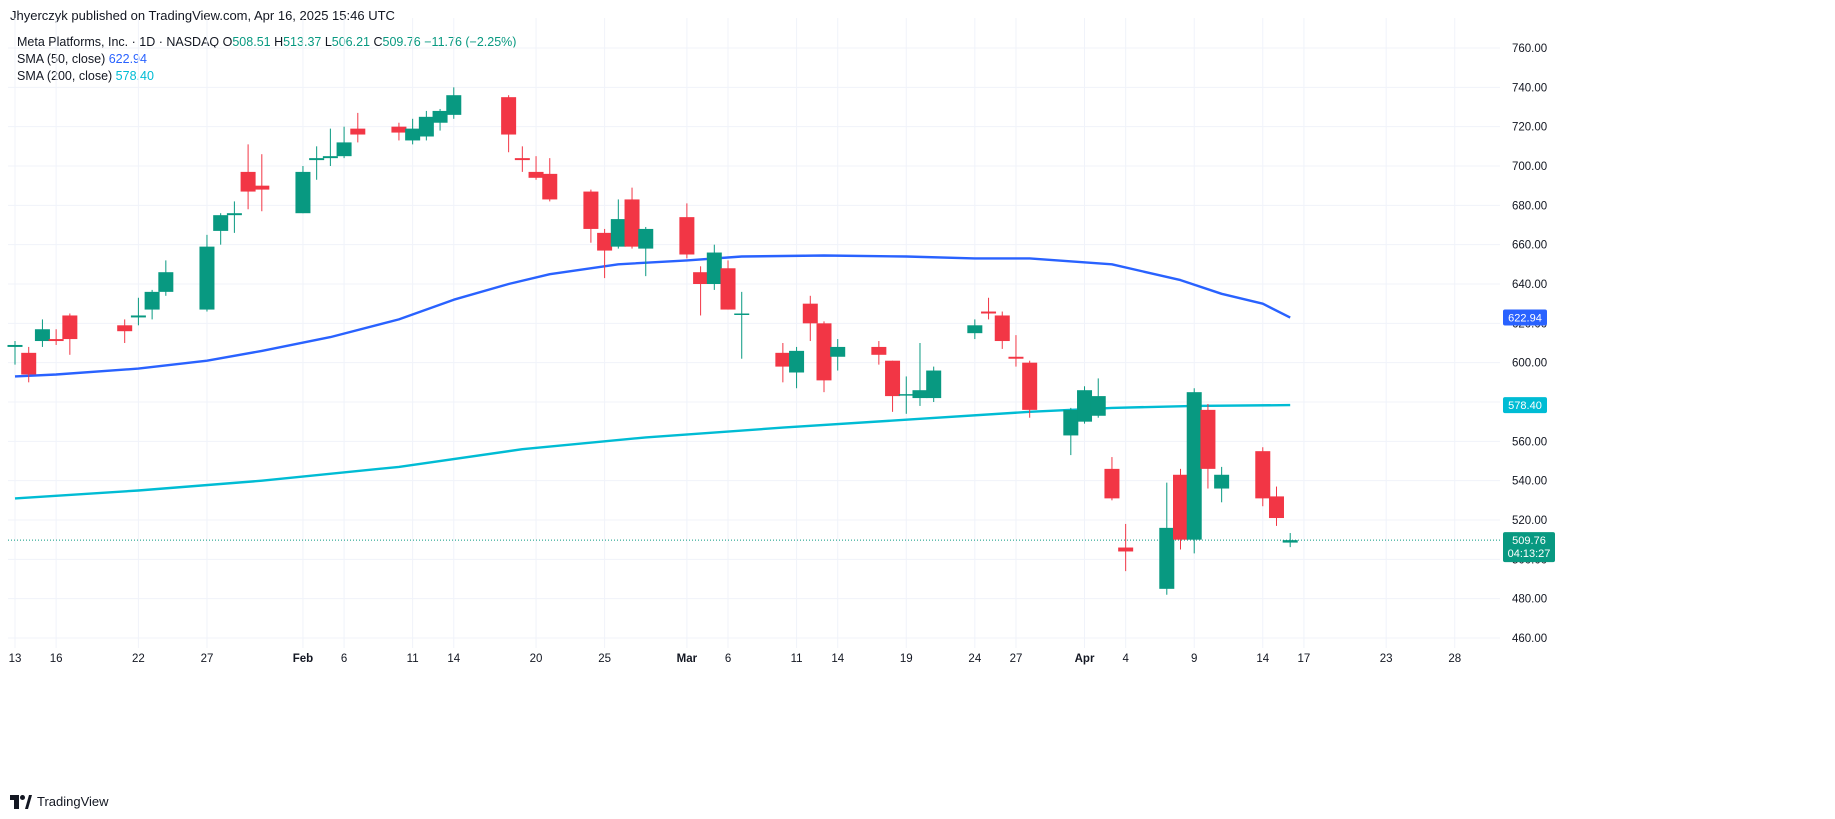  I want to click on sma50-price-tag, so click(1525, 317).